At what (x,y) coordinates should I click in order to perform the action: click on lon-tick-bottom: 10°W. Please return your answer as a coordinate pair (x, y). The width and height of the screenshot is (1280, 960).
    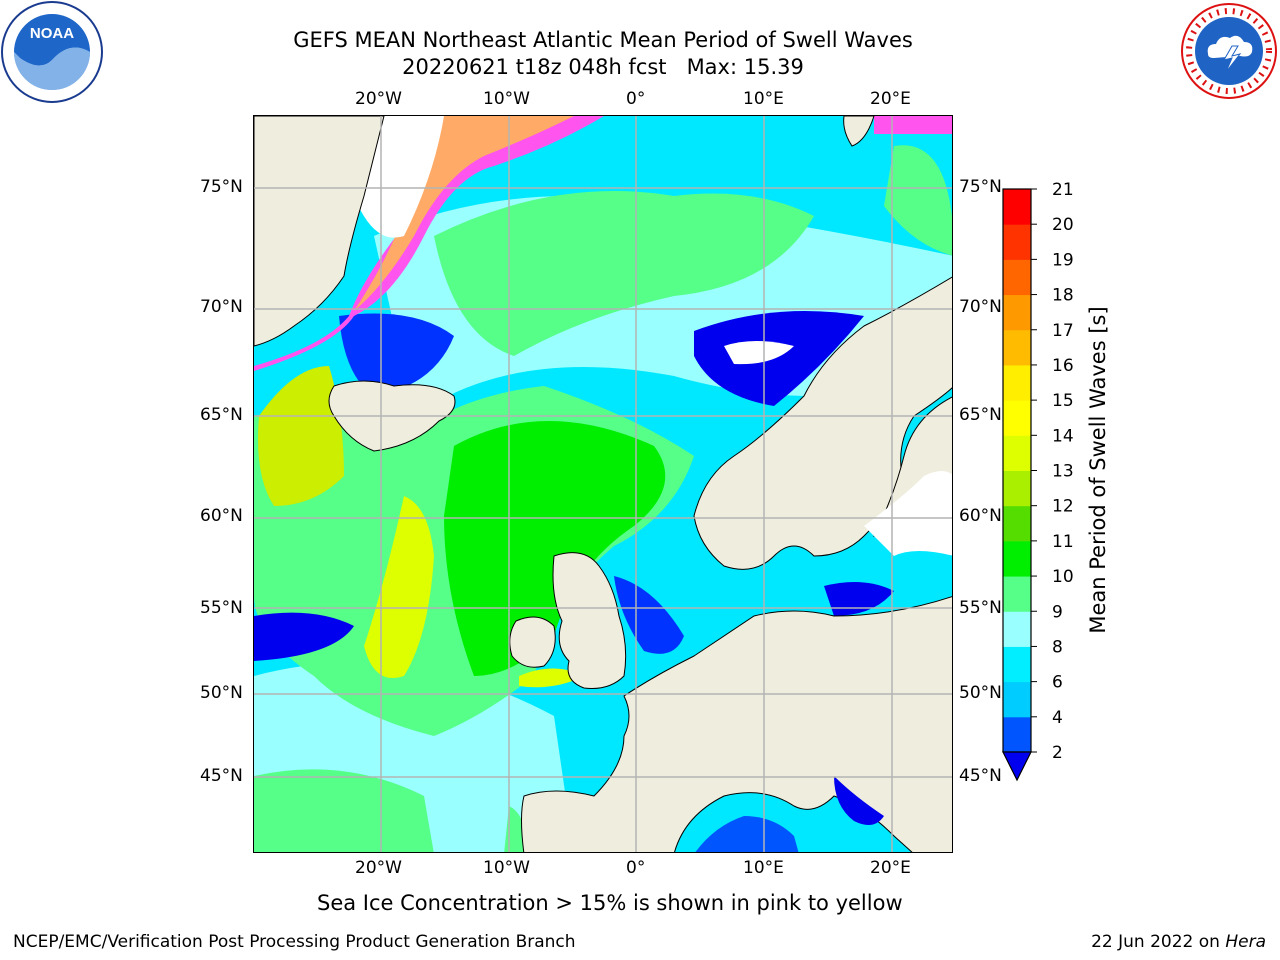
    Looking at the image, I should click on (506, 868).